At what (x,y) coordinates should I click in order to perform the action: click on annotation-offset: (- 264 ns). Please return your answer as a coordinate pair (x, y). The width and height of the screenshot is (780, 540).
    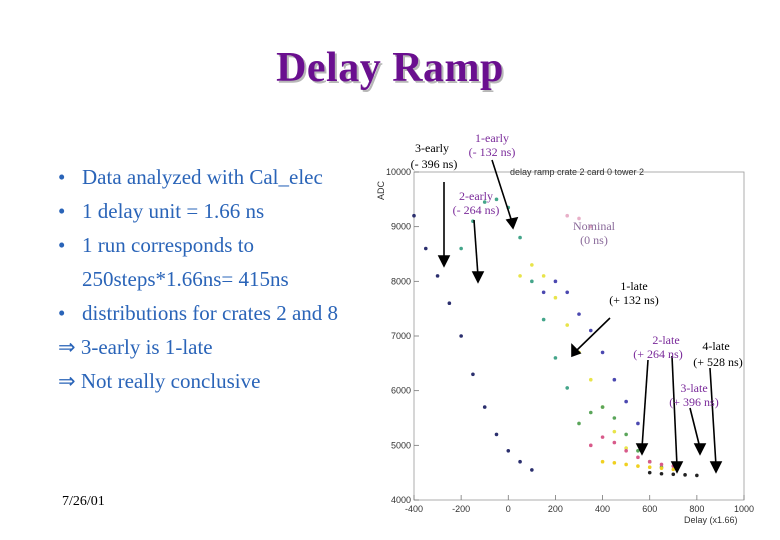
    Looking at the image, I should click on (476, 210).